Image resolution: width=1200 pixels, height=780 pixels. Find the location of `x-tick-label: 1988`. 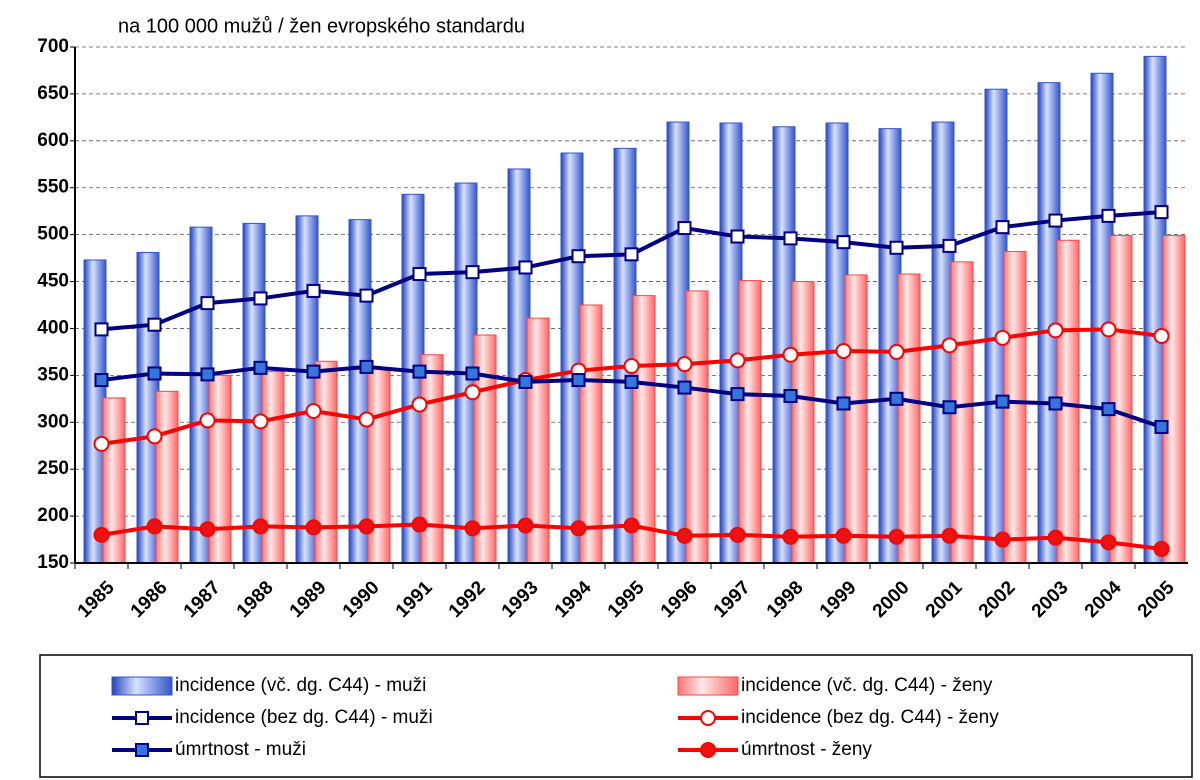

x-tick-label: 1988 is located at coordinates (255, 599).